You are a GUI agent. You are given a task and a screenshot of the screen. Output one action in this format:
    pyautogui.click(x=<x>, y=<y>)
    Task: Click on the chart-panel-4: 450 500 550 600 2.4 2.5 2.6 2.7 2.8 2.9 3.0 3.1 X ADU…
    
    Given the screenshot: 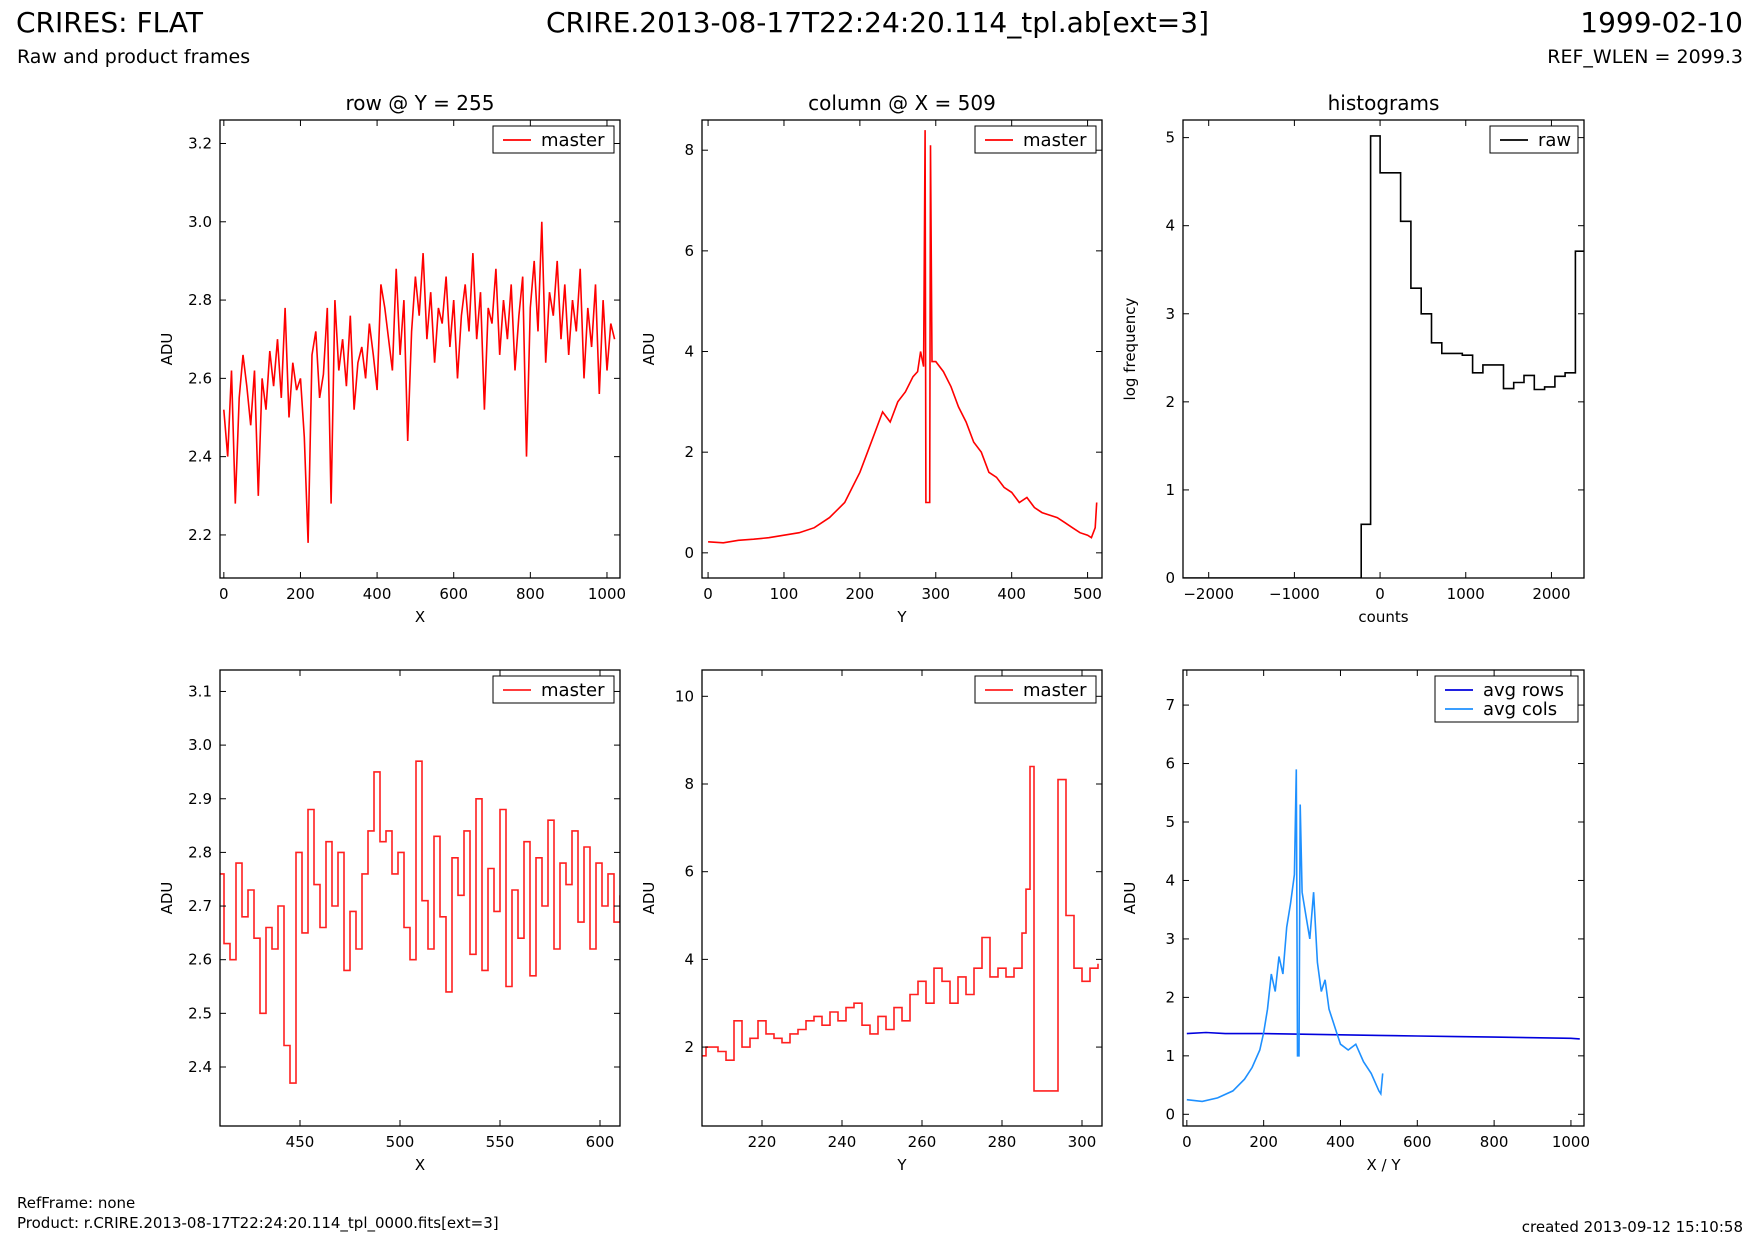 What is the action you would take?
    pyautogui.click(x=389, y=921)
    